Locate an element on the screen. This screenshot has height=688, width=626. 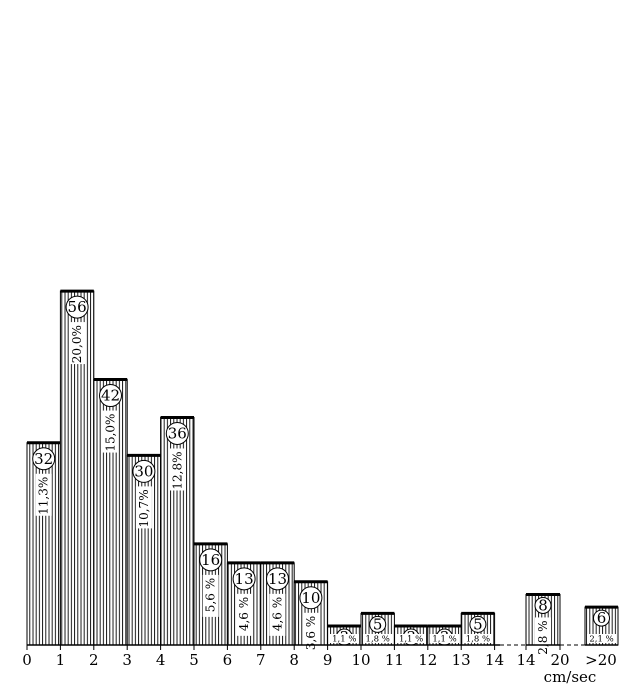
count-label: 10 is located at coordinates (310, 598).